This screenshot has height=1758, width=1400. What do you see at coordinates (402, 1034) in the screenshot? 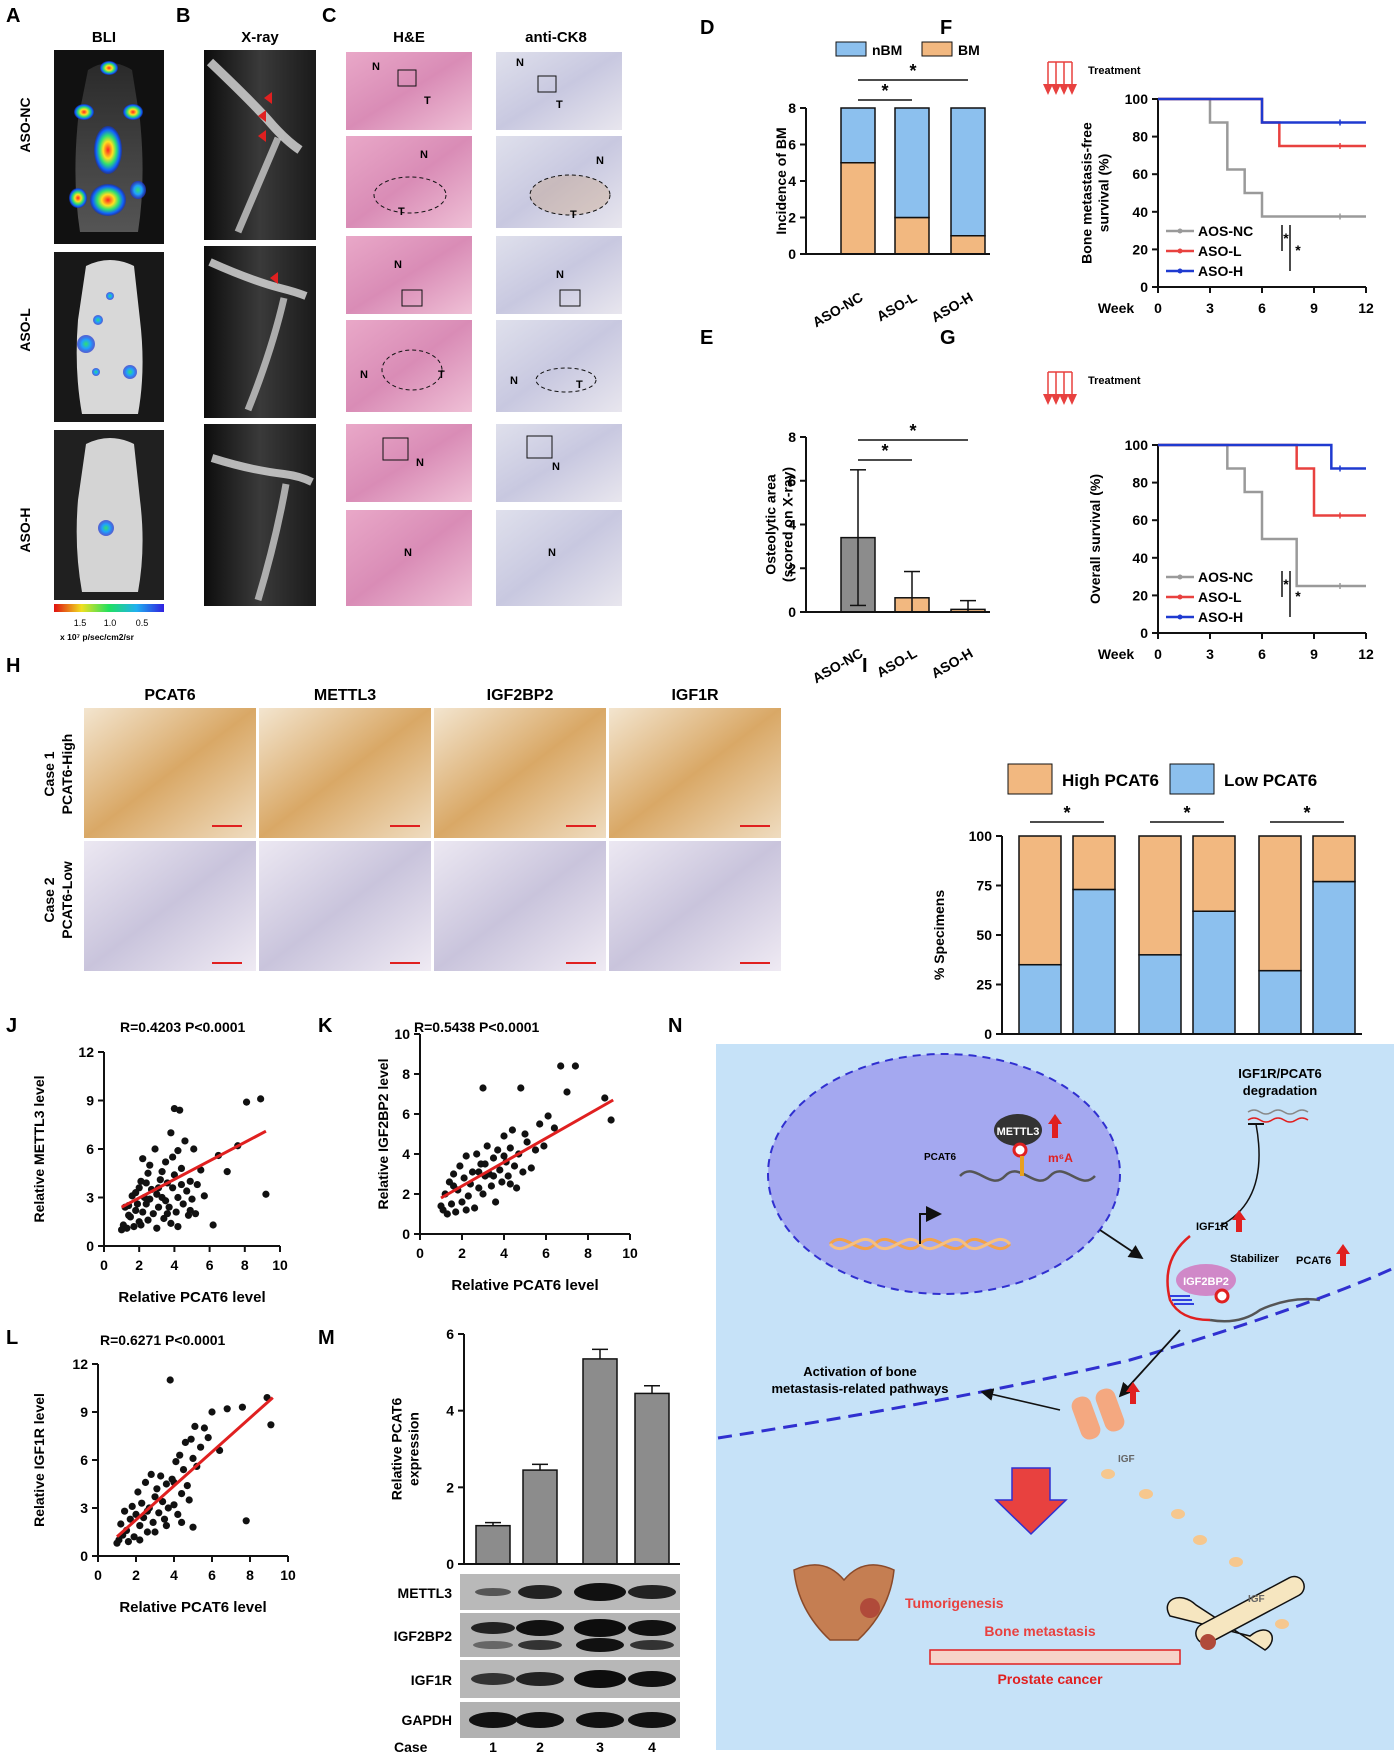
I see `y-tick-label: 10` at bounding box center [402, 1034].